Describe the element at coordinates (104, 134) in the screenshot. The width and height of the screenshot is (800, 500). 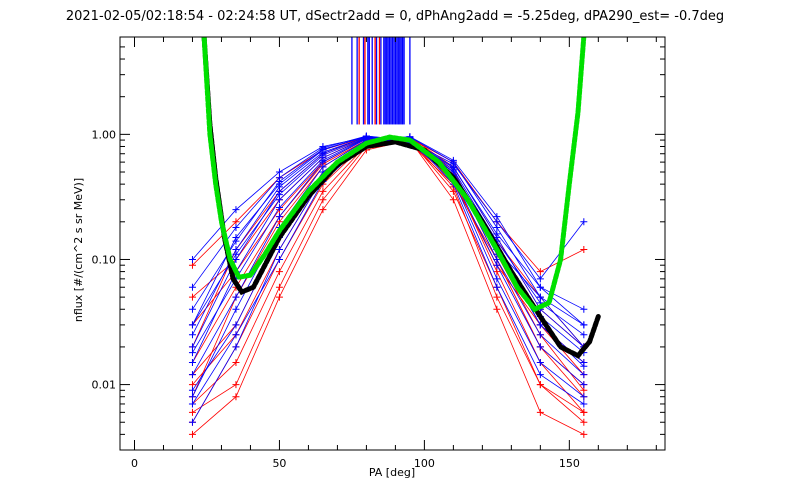
I see `y-tick-label: 1.00` at that location.